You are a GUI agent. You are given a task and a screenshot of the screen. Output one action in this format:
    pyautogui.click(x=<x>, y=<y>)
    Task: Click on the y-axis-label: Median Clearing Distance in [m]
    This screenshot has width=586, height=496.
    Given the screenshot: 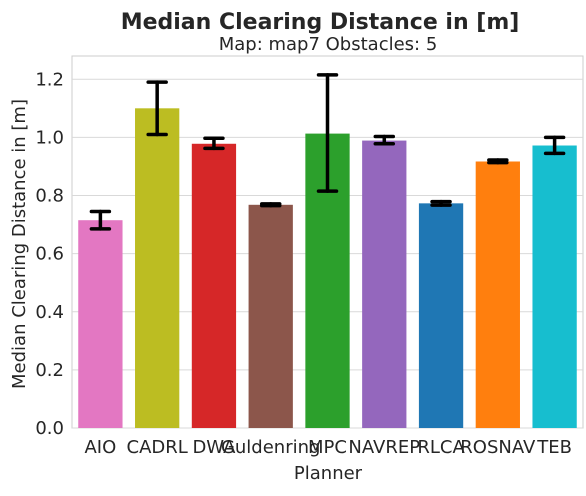 What is the action you would take?
    pyautogui.click(x=19, y=244)
    